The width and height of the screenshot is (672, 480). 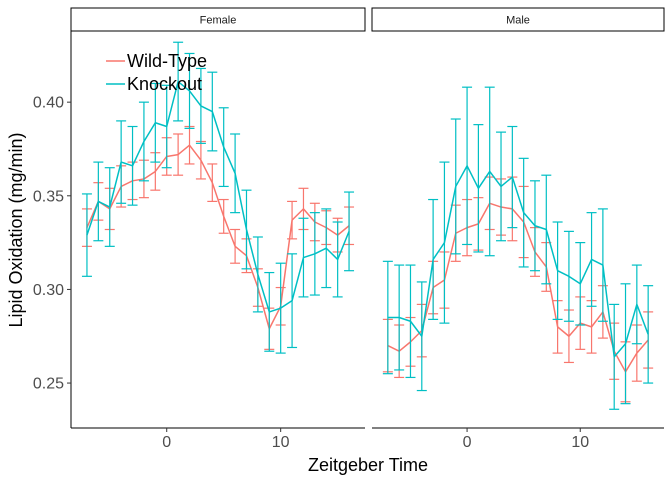 I want to click on strip-box-male, so click(x=518, y=19).